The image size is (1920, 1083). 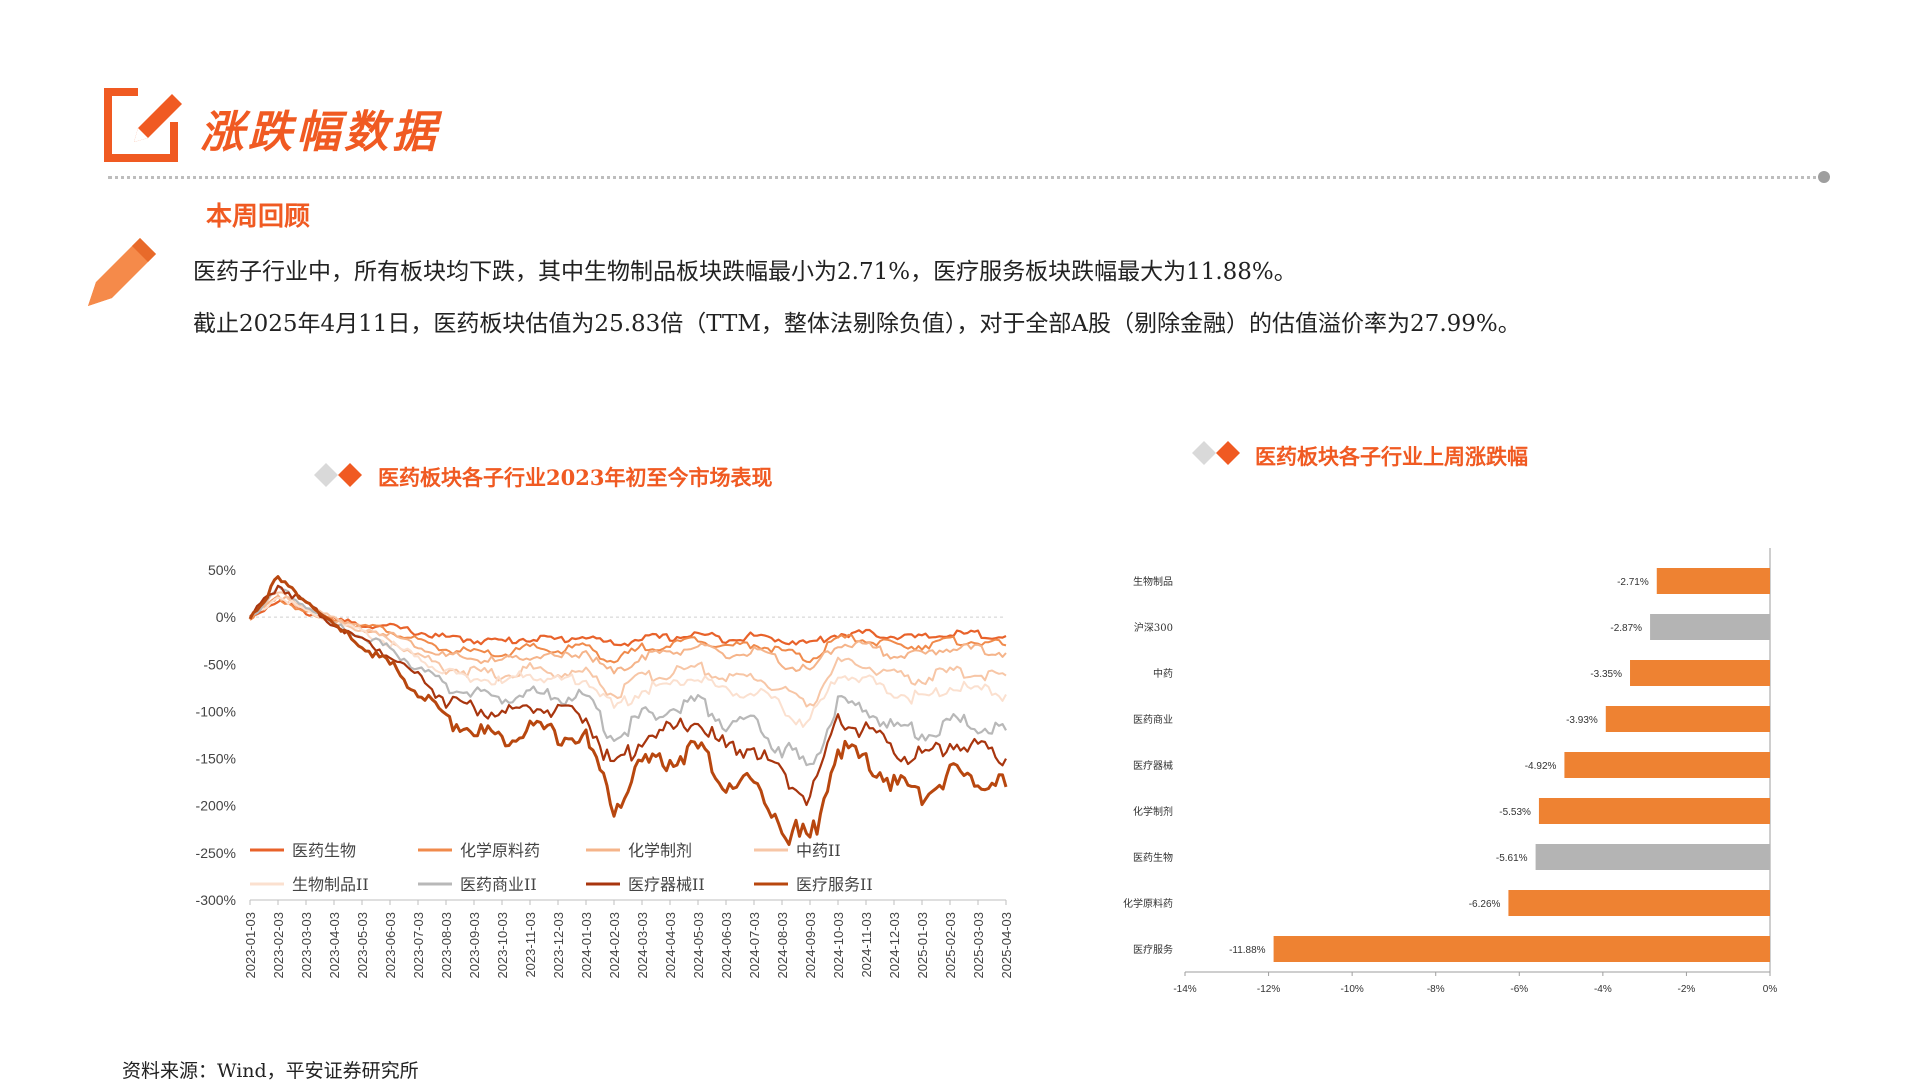 I want to click on category-label: 医药生物, so click(x=1153, y=857).